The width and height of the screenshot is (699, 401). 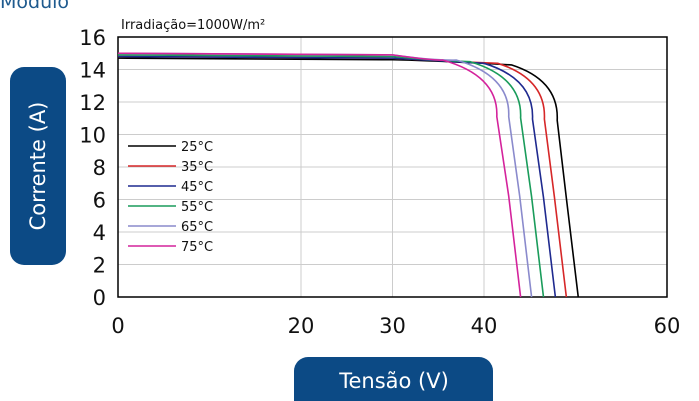 What do you see at coordinates (170, 197) in the screenshot?
I see `legend: 25°C 35°C 45°C 55°C 65°C 75°C` at bounding box center [170, 197].